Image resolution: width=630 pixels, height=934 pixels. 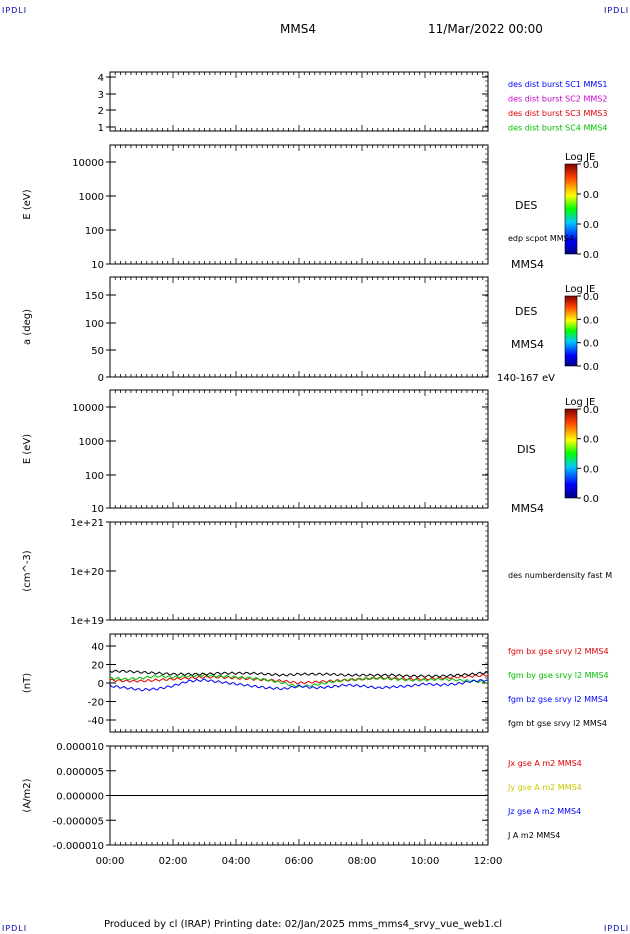 I want to click on y-tick-label: 0.000010, so click(x=80, y=747).